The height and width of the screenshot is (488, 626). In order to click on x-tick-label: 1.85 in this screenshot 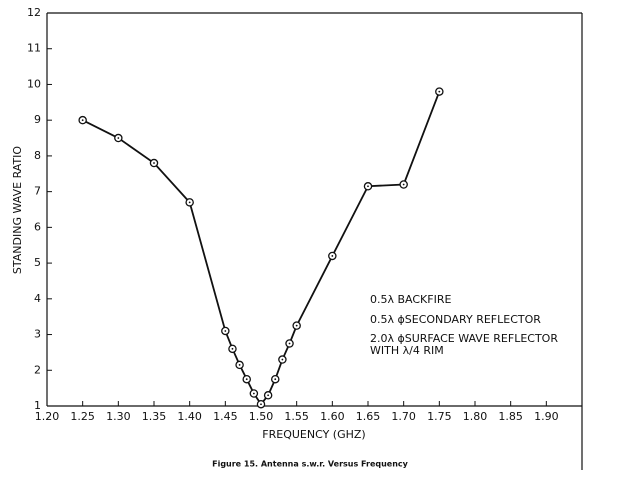, I will do `click(510, 416)`.